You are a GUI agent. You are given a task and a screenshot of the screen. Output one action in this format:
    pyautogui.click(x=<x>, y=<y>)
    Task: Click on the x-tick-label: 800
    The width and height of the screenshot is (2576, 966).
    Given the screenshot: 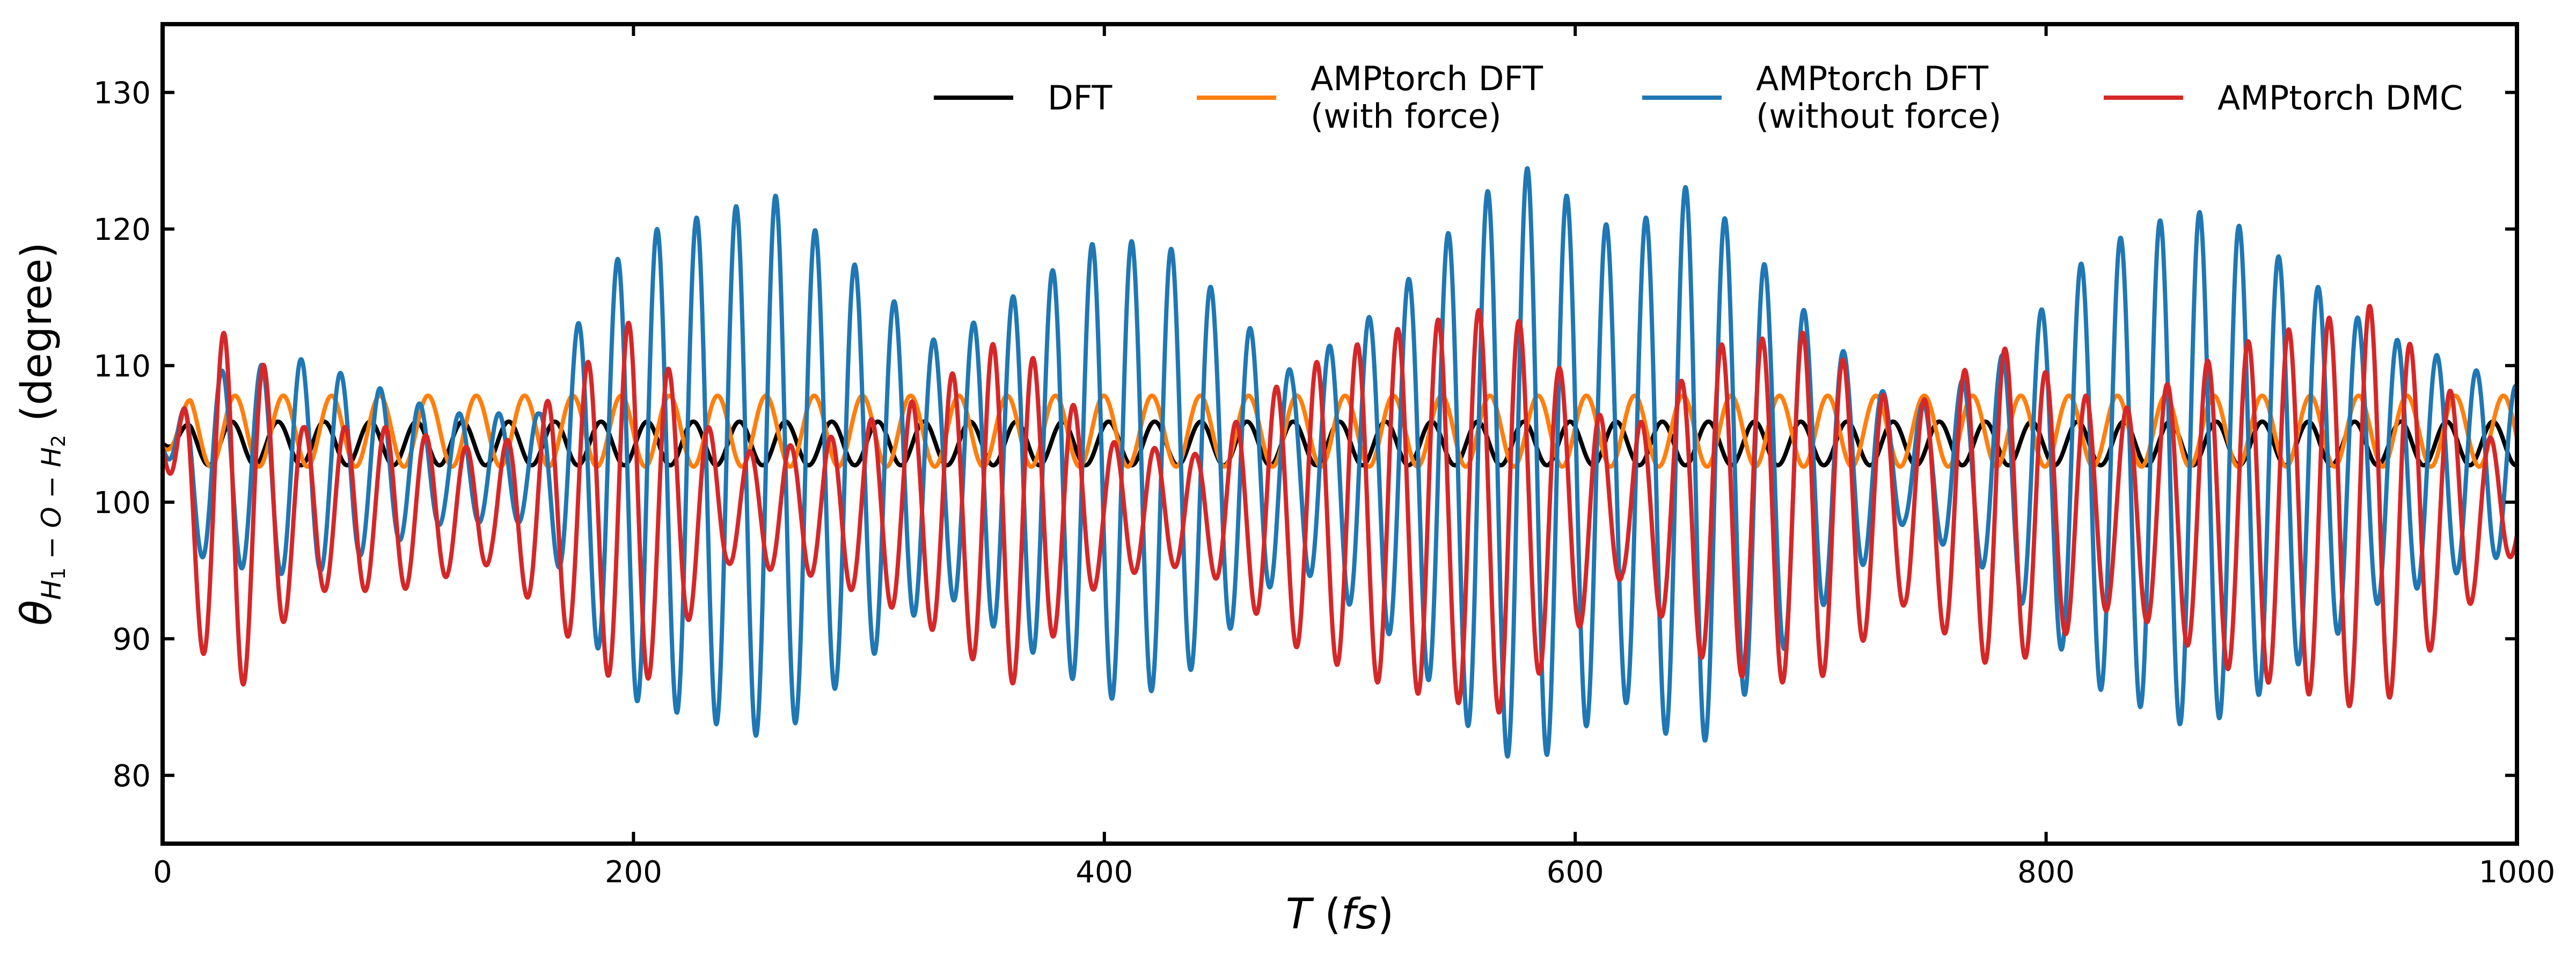 What is the action you would take?
    pyautogui.click(x=2046, y=872)
    